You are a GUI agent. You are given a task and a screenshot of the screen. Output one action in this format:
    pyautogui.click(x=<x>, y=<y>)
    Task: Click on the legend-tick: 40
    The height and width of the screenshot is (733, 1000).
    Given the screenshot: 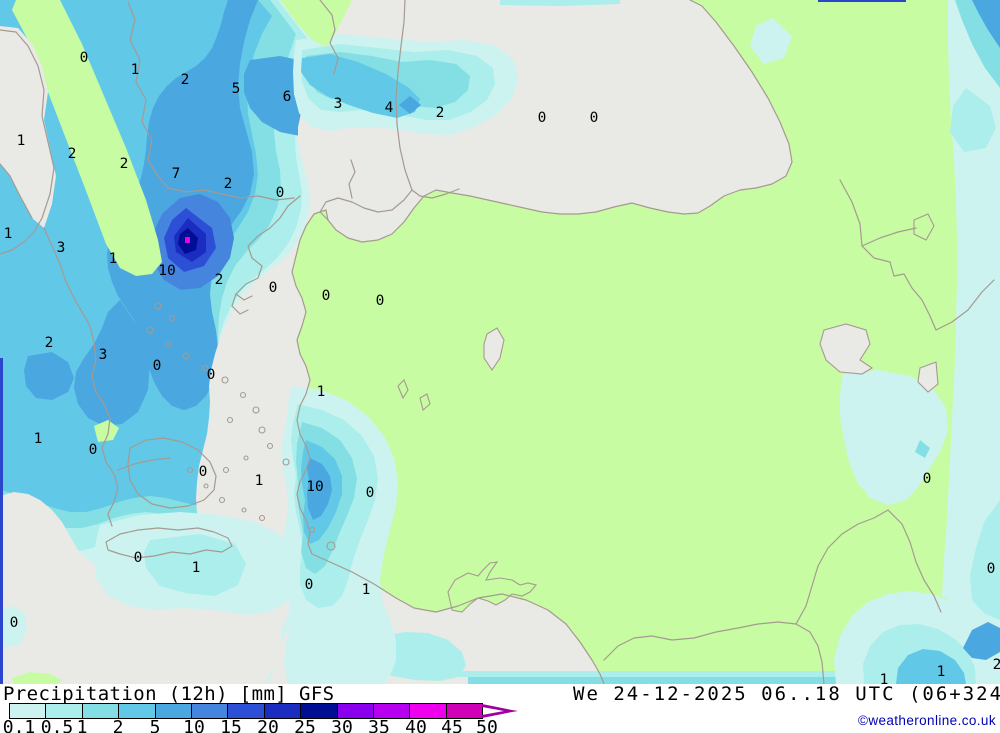 What is the action you would take?
    pyautogui.click(x=416, y=725)
    